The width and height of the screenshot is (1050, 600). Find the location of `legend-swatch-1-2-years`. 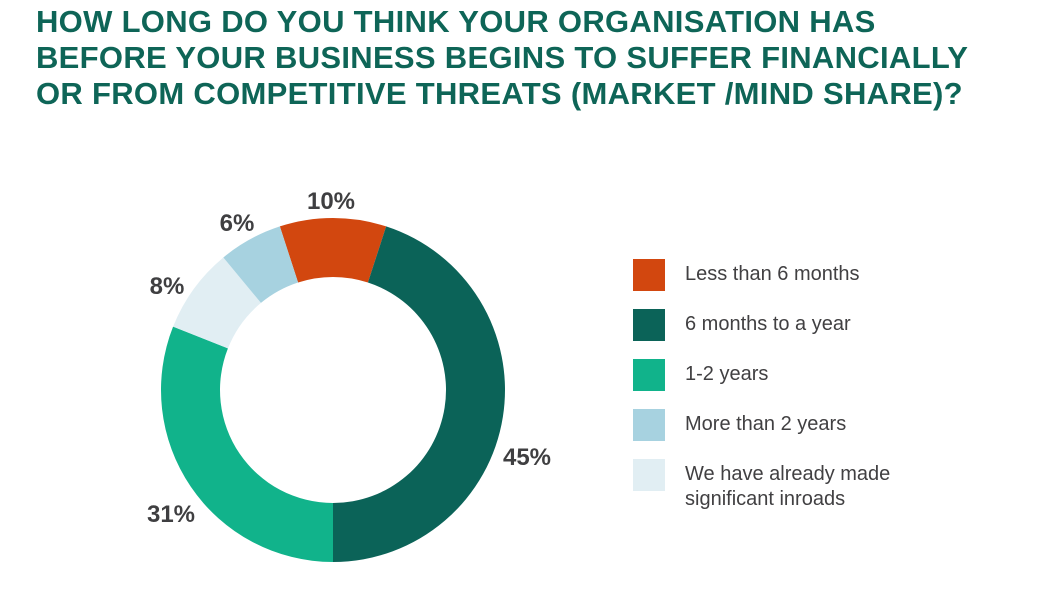

legend-swatch-1-2-years is located at coordinates (649, 375).